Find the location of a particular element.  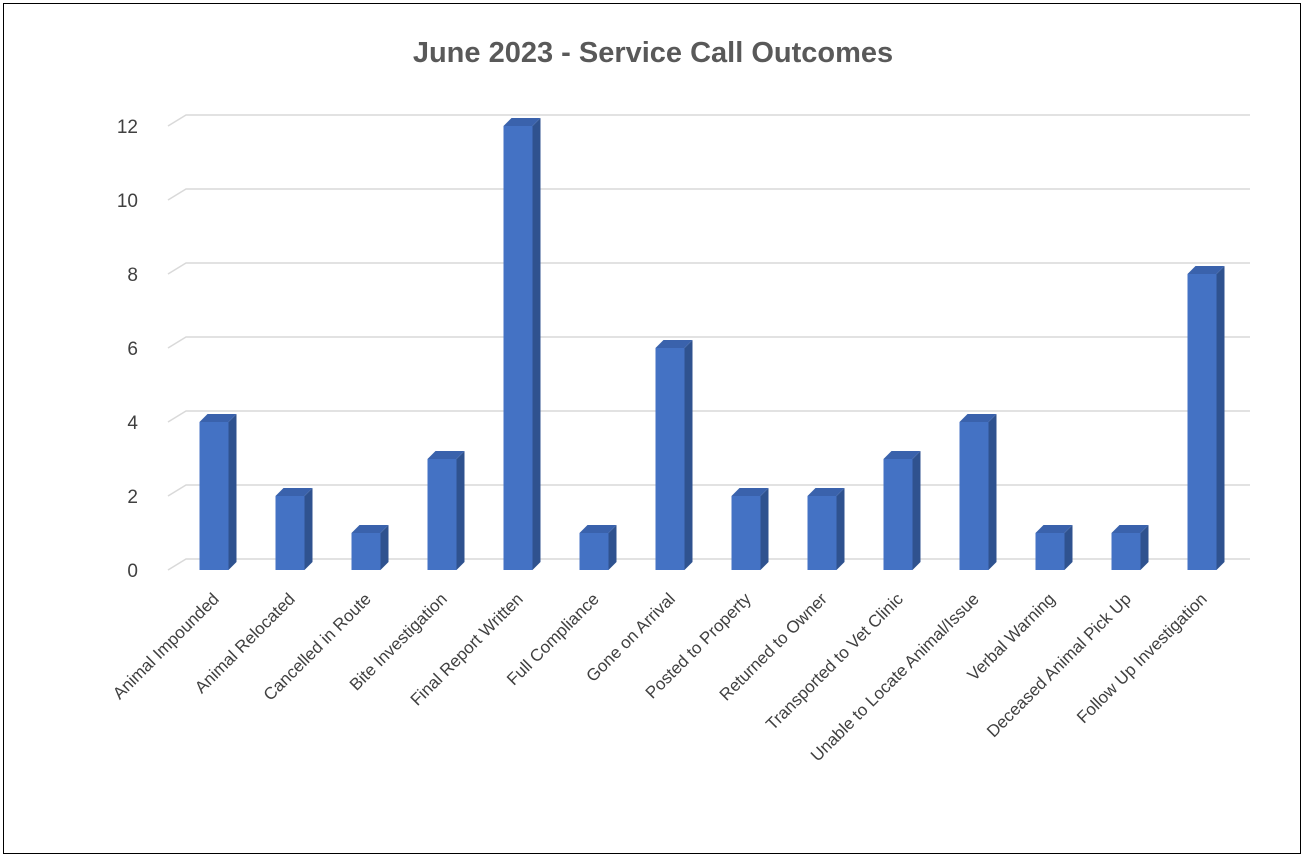

y-tick-label: 0 is located at coordinates (132, 571).